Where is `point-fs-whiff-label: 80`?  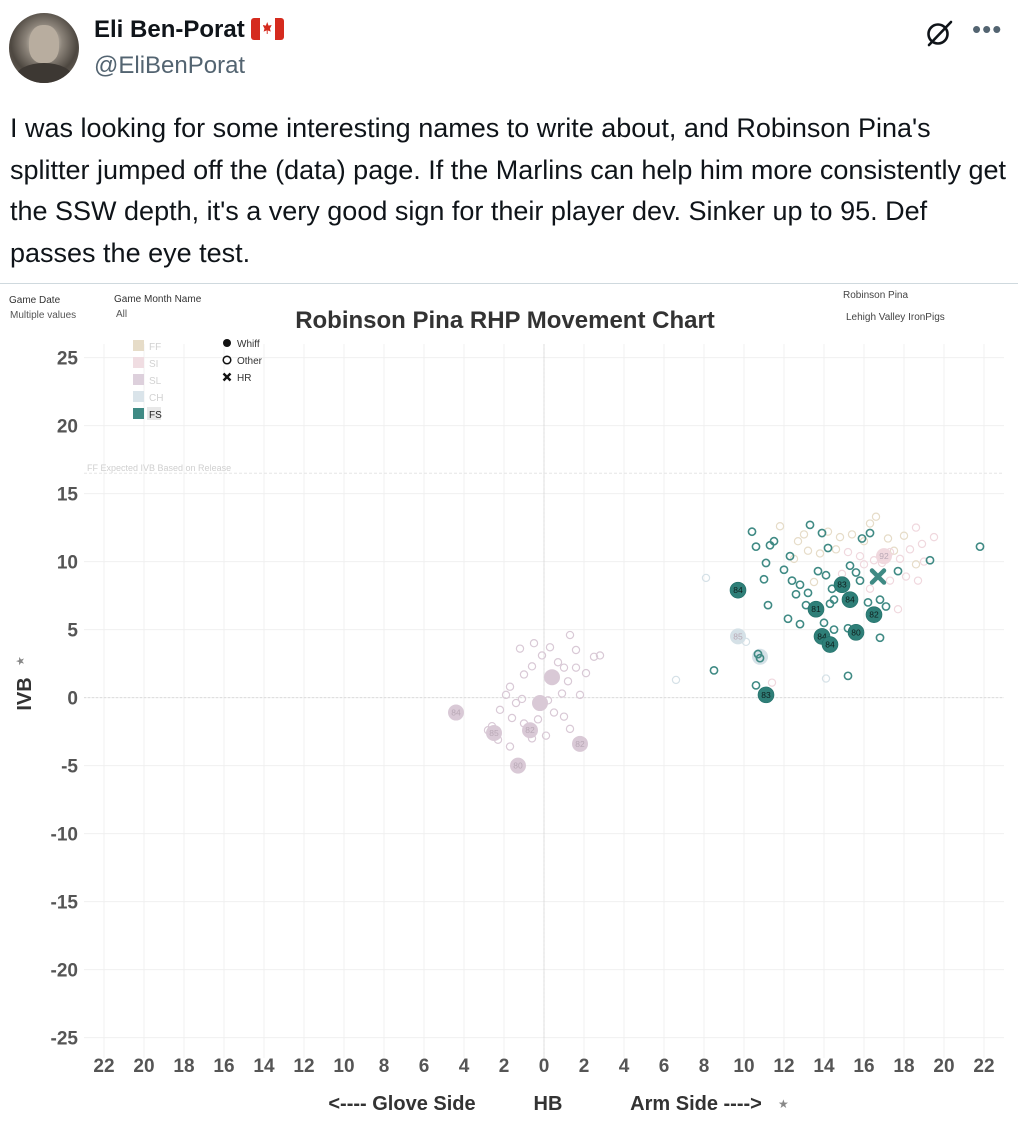 point-fs-whiff-label: 80 is located at coordinates (856, 632).